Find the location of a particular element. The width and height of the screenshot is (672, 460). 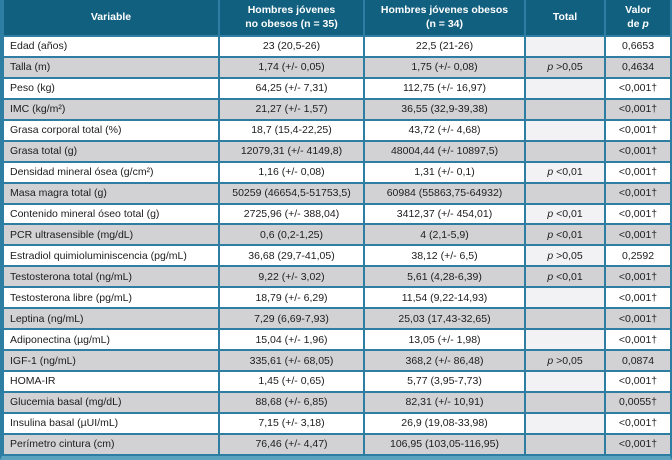

variable-cell: Perímetro cintura (cm) is located at coordinates (111, 444).